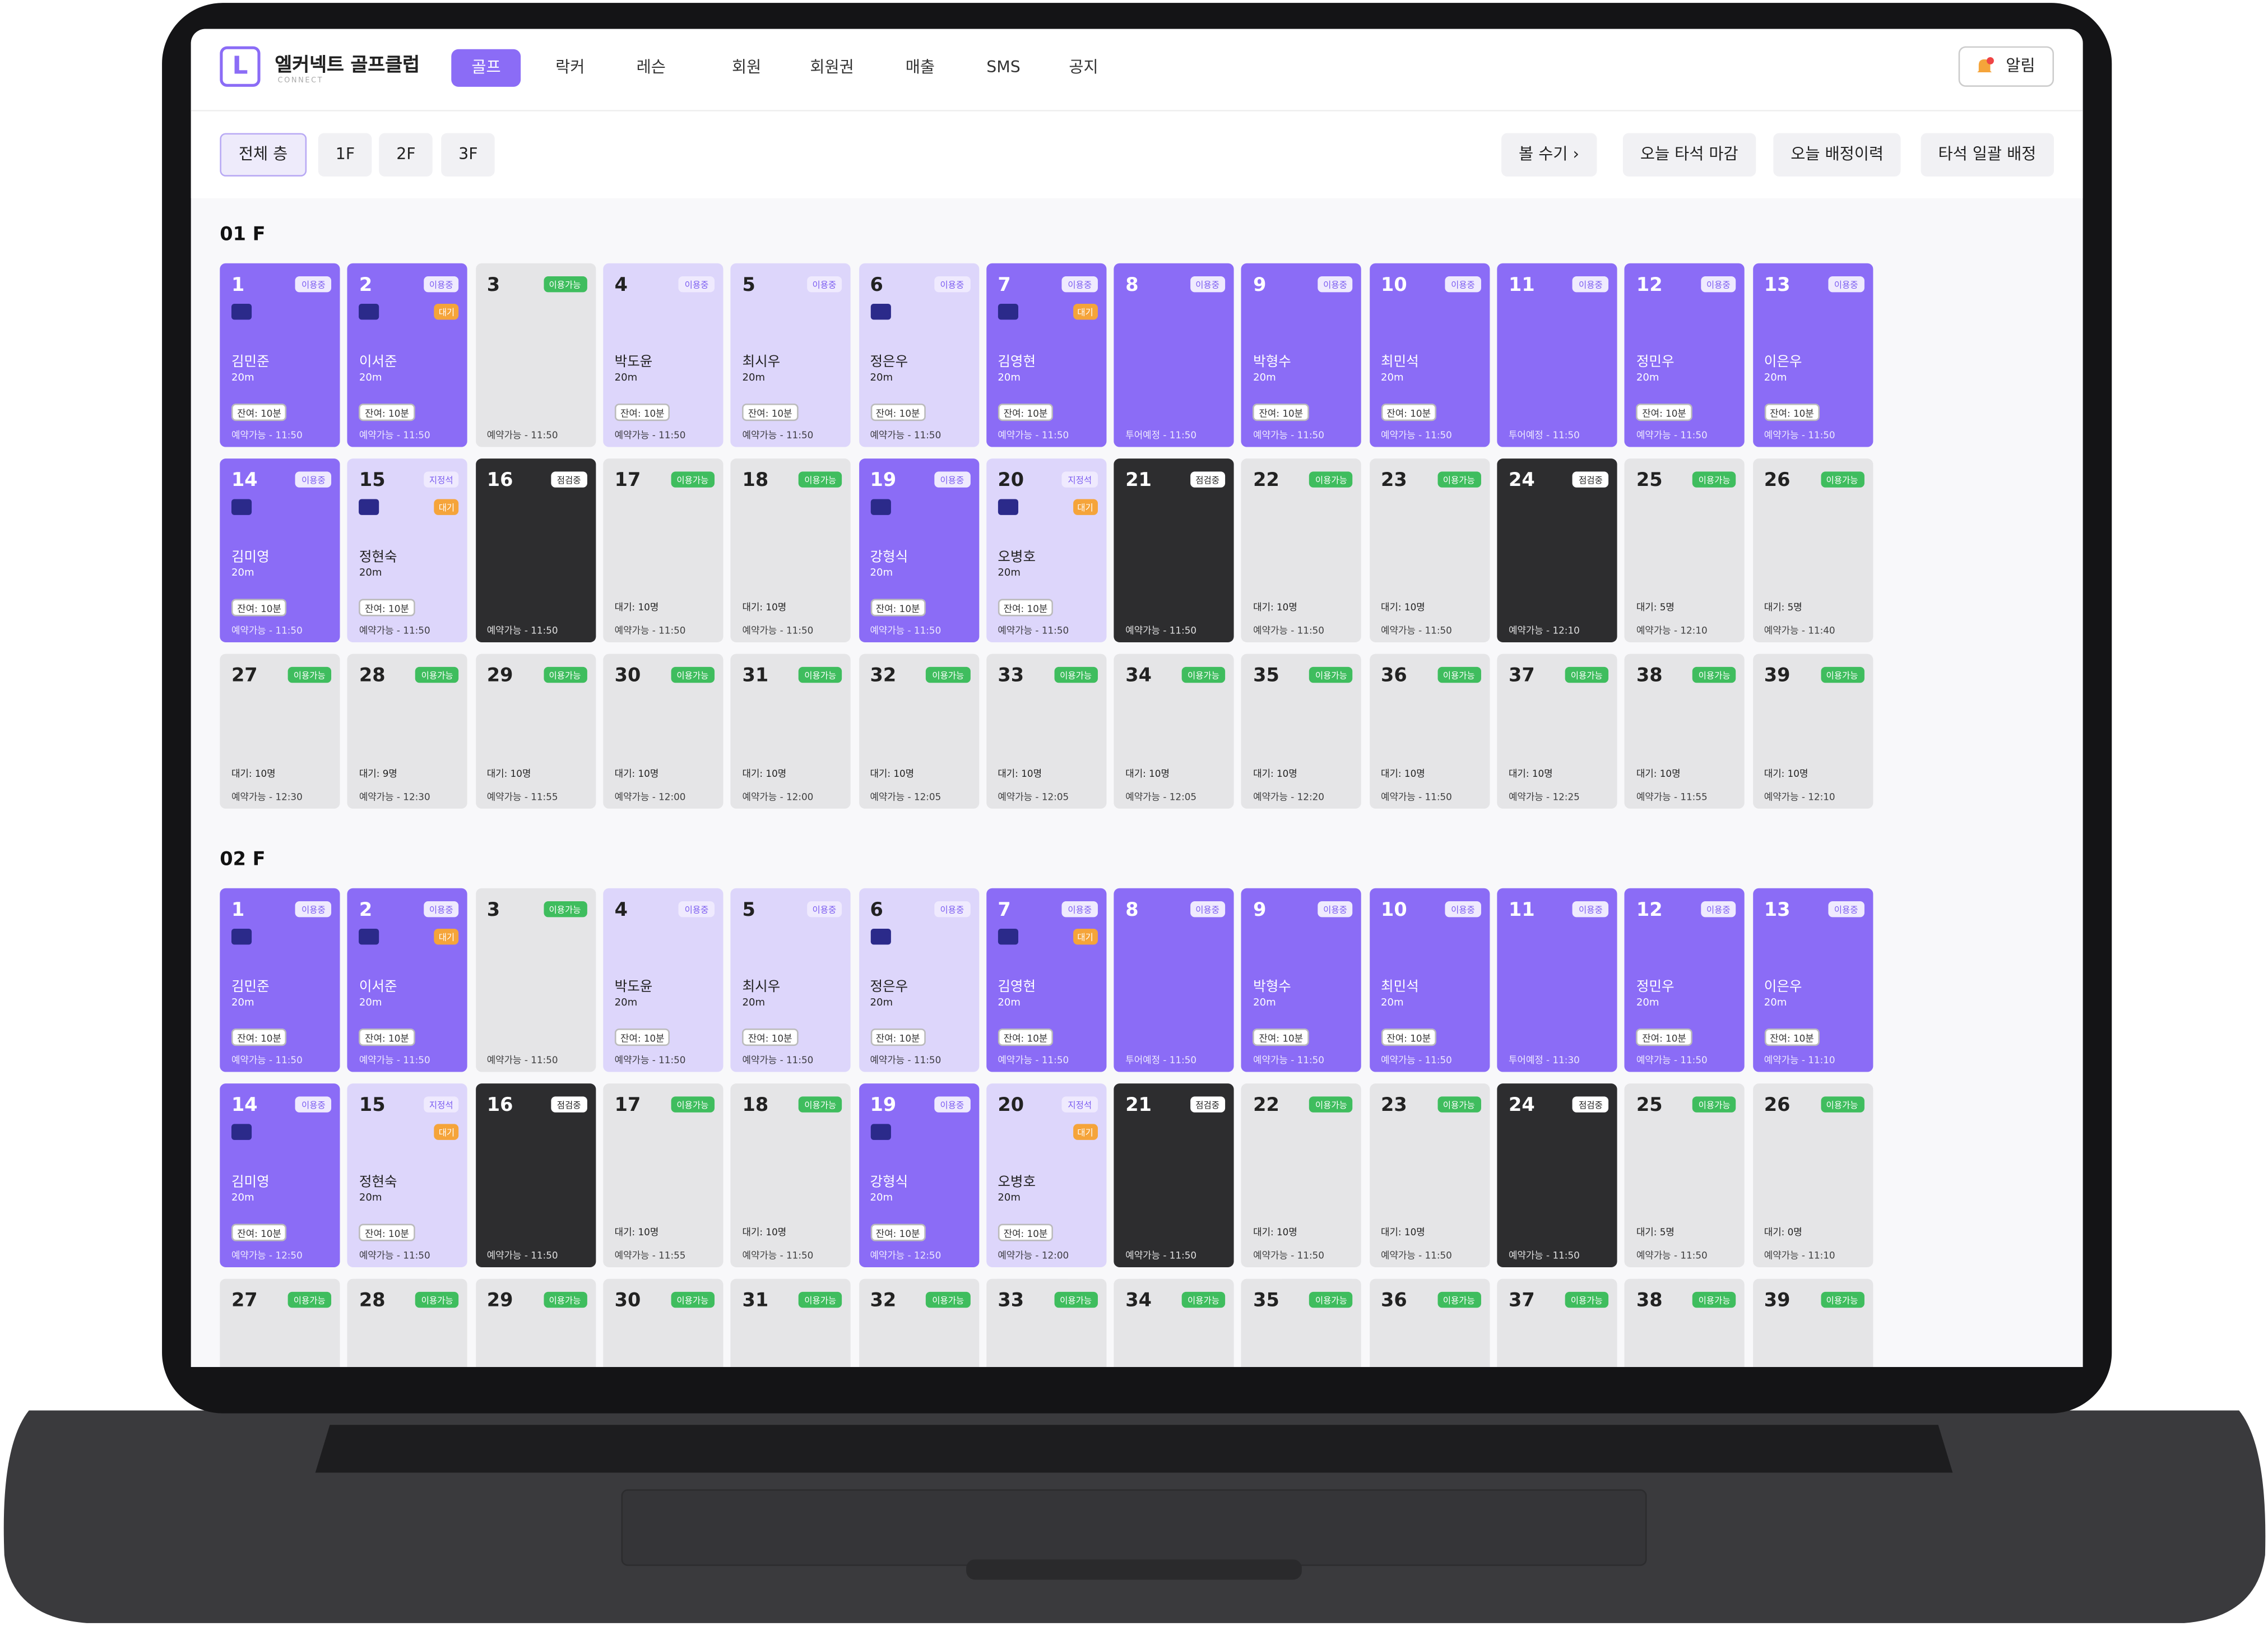  Describe the element at coordinates (1557, 550) in the screenshot. I see `bay-card: 24 점검중 예약가능 - 12:10` at that location.